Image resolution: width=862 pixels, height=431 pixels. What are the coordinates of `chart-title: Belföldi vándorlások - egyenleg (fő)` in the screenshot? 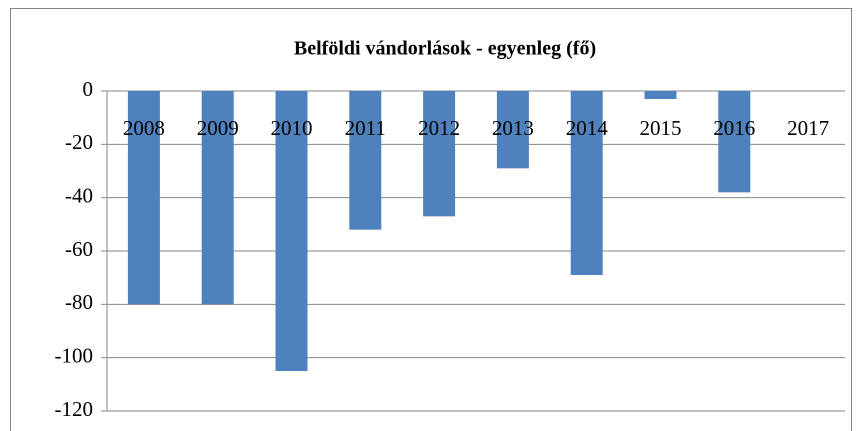 It's located at (445, 49).